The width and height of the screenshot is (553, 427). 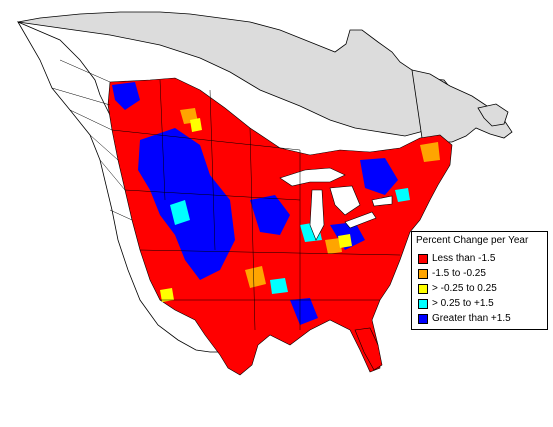 What do you see at coordinates (382, 201) in the screenshot?
I see `lake-ontario` at bounding box center [382, 201].